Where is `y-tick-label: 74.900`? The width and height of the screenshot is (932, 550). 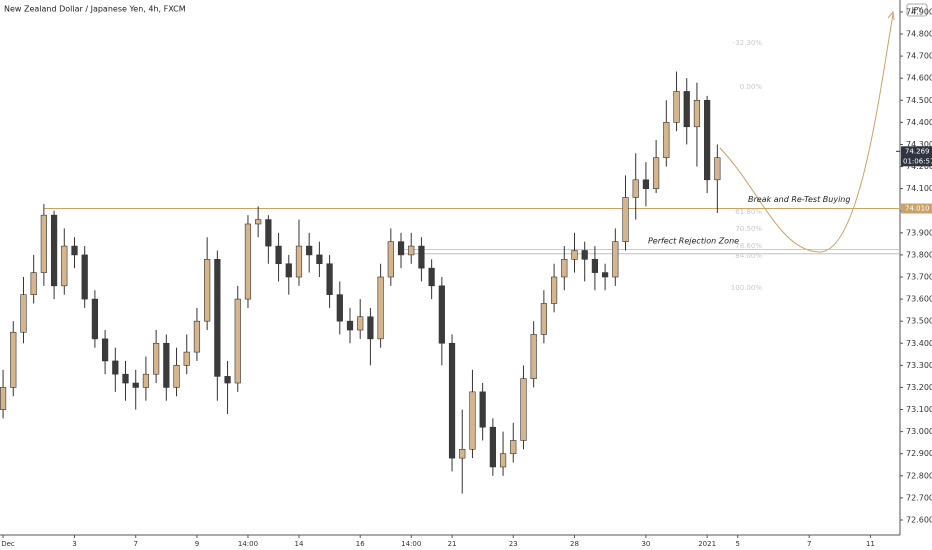
y-tick-label: 74.900 is located at coordinates (919, 11).